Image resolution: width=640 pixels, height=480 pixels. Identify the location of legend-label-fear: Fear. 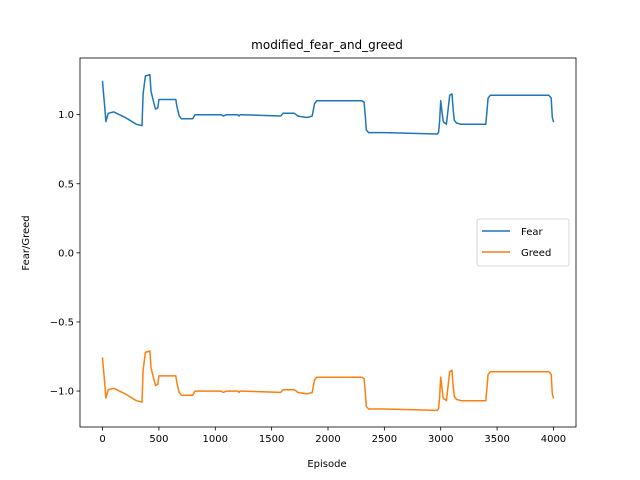
(532, 232).